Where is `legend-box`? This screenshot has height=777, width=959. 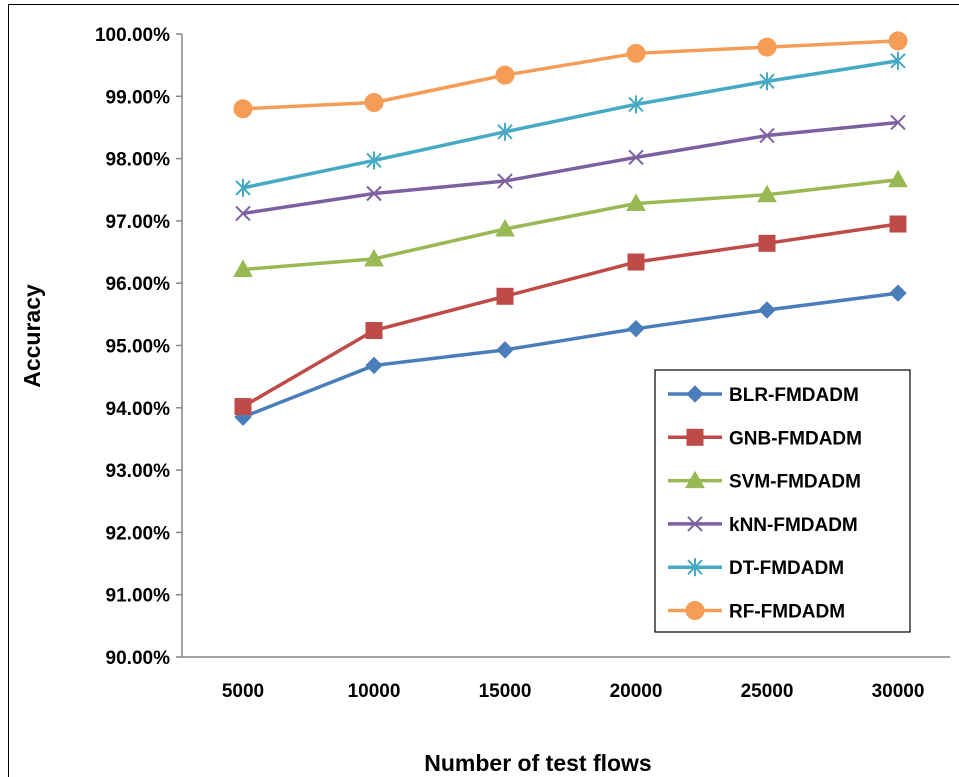 legend-box is located at coordinates (782, 501).